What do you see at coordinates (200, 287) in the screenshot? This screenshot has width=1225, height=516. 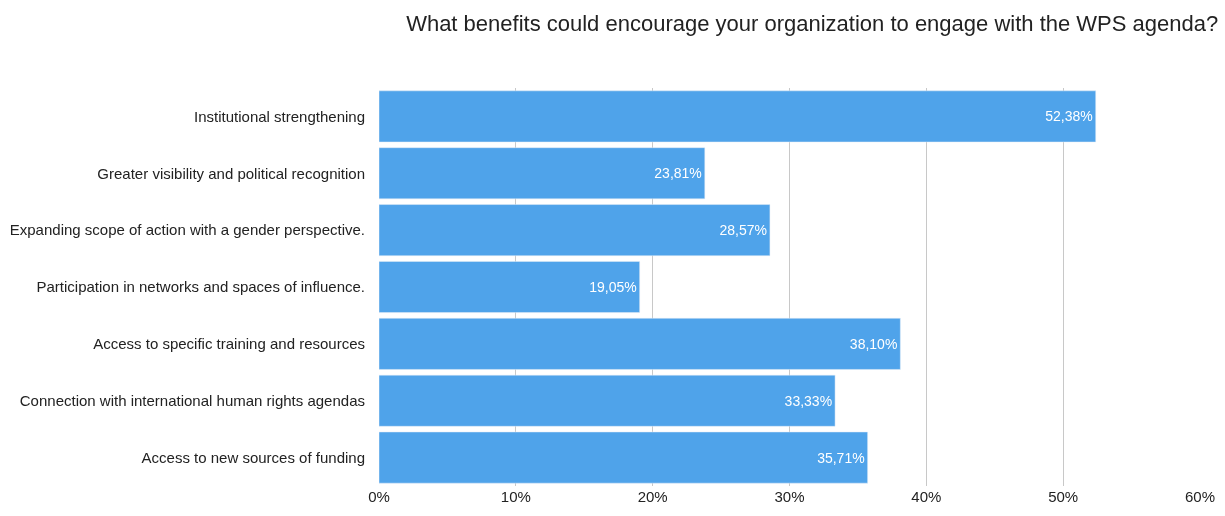 I see `y-tick-label: Participation in networks and spaces of influence.` at bounding box center [200, 287].